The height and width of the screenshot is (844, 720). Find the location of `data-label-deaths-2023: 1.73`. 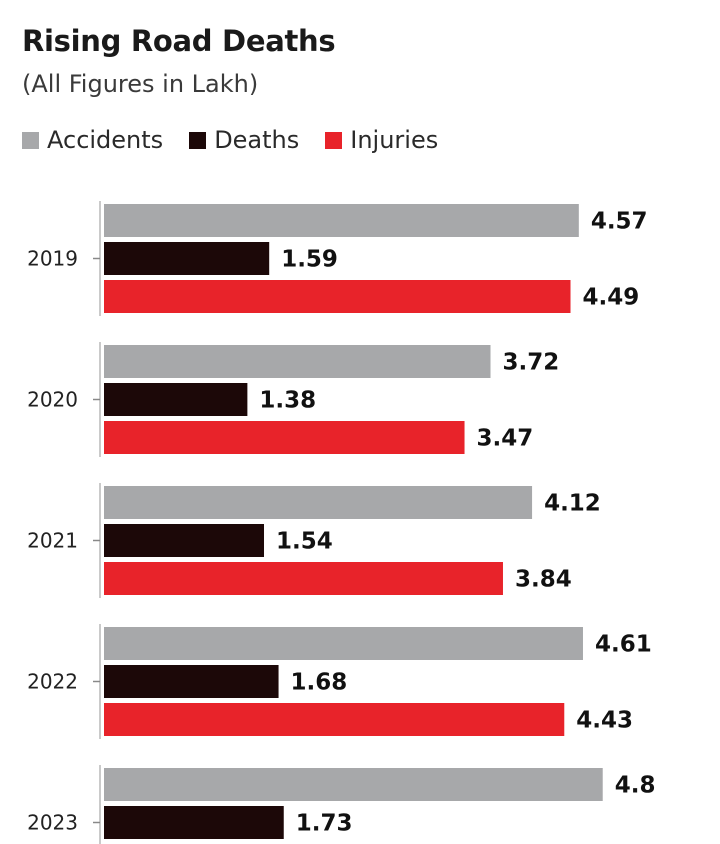

data-label-deaths-2023: 1.73 is located at coordinates (324, 824).